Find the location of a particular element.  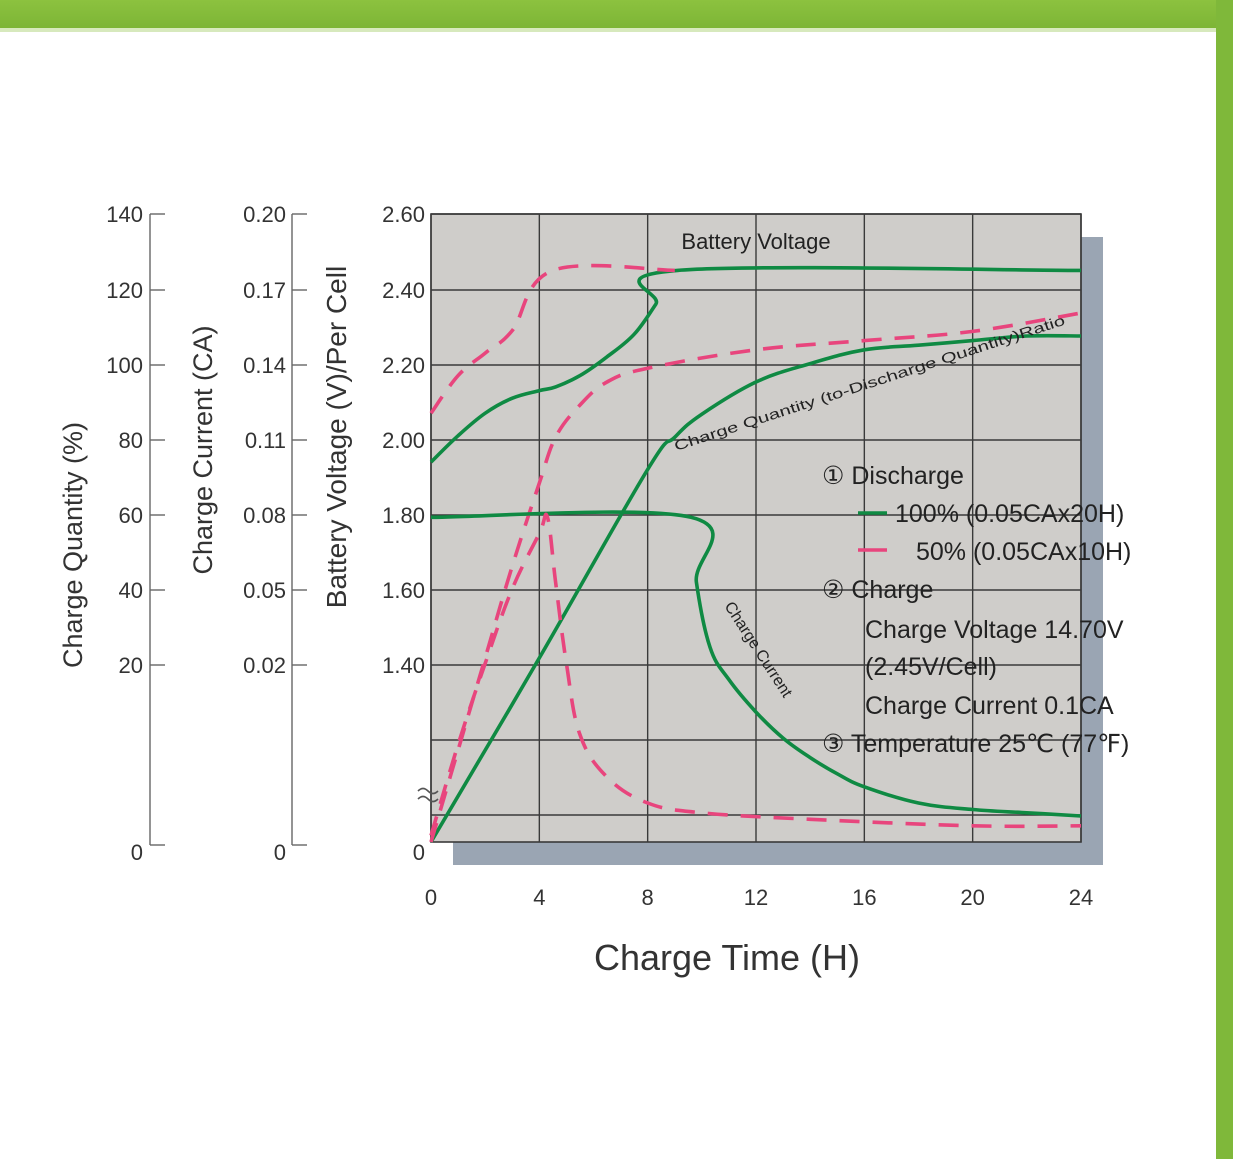

y-tick-label-2-7: 0 is located at coordinates (419, 852).